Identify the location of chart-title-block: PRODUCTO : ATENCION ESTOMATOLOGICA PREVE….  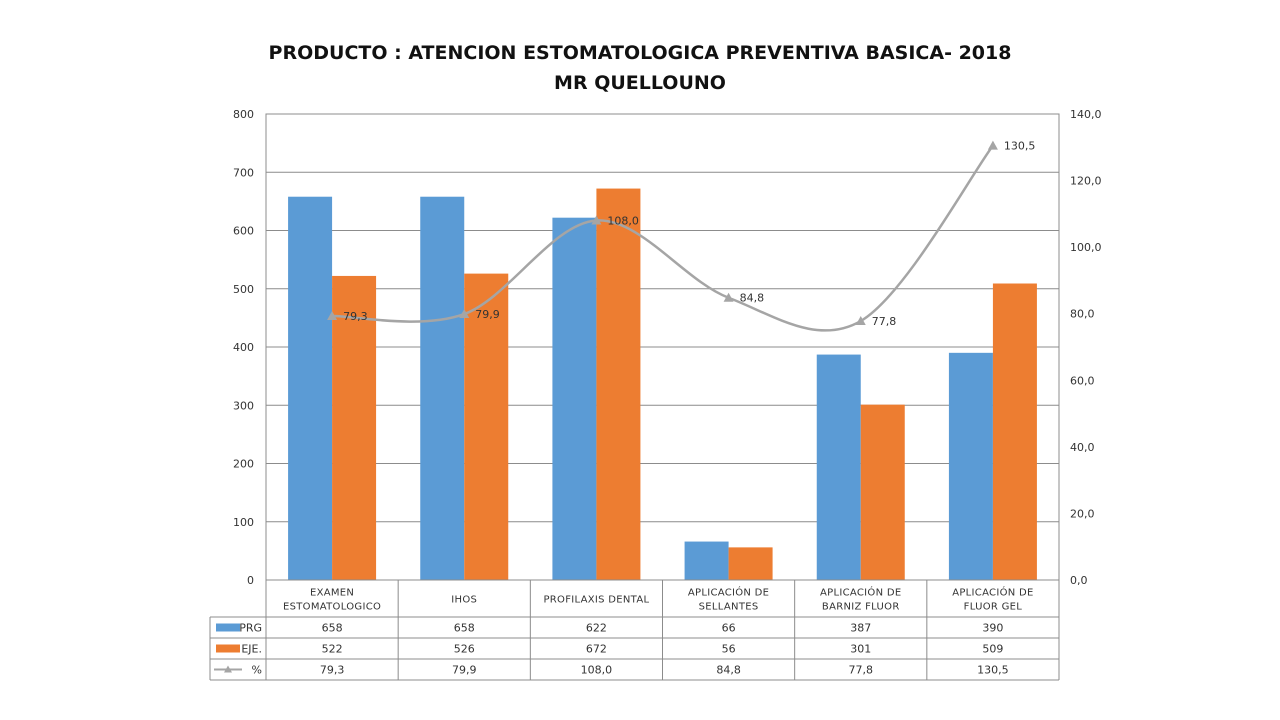
(640, 68).